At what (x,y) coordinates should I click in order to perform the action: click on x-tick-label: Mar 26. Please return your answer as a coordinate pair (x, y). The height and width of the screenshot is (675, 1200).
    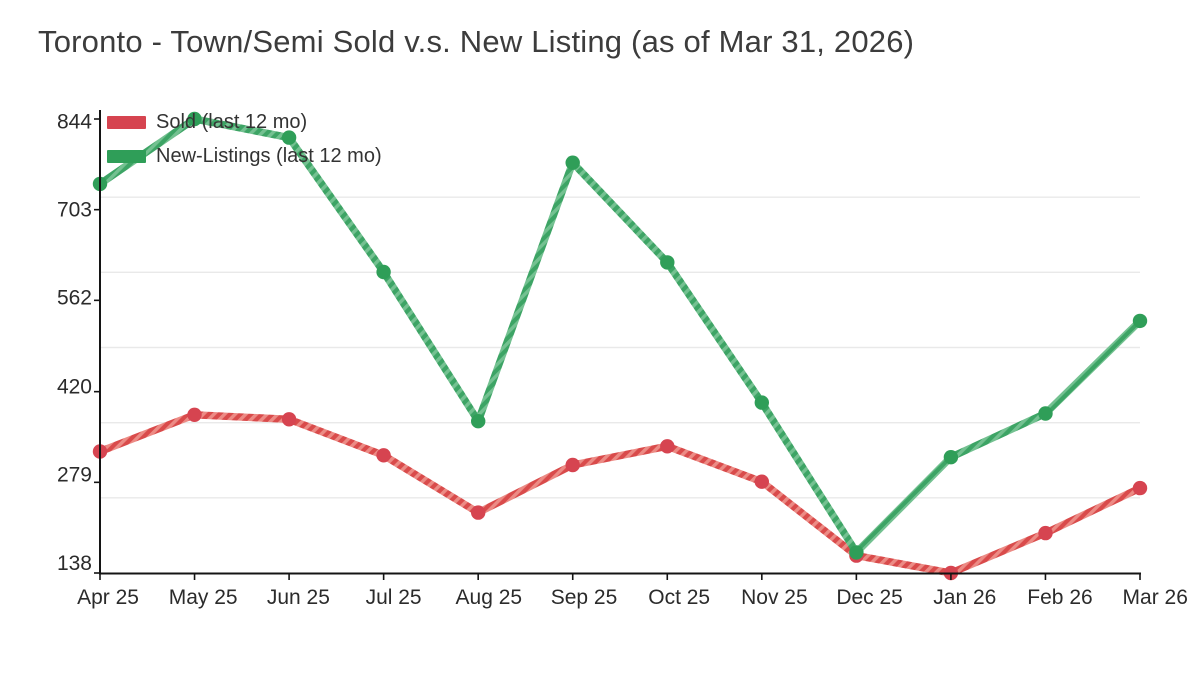
    Looking at the image, I should click on (1155, 597).